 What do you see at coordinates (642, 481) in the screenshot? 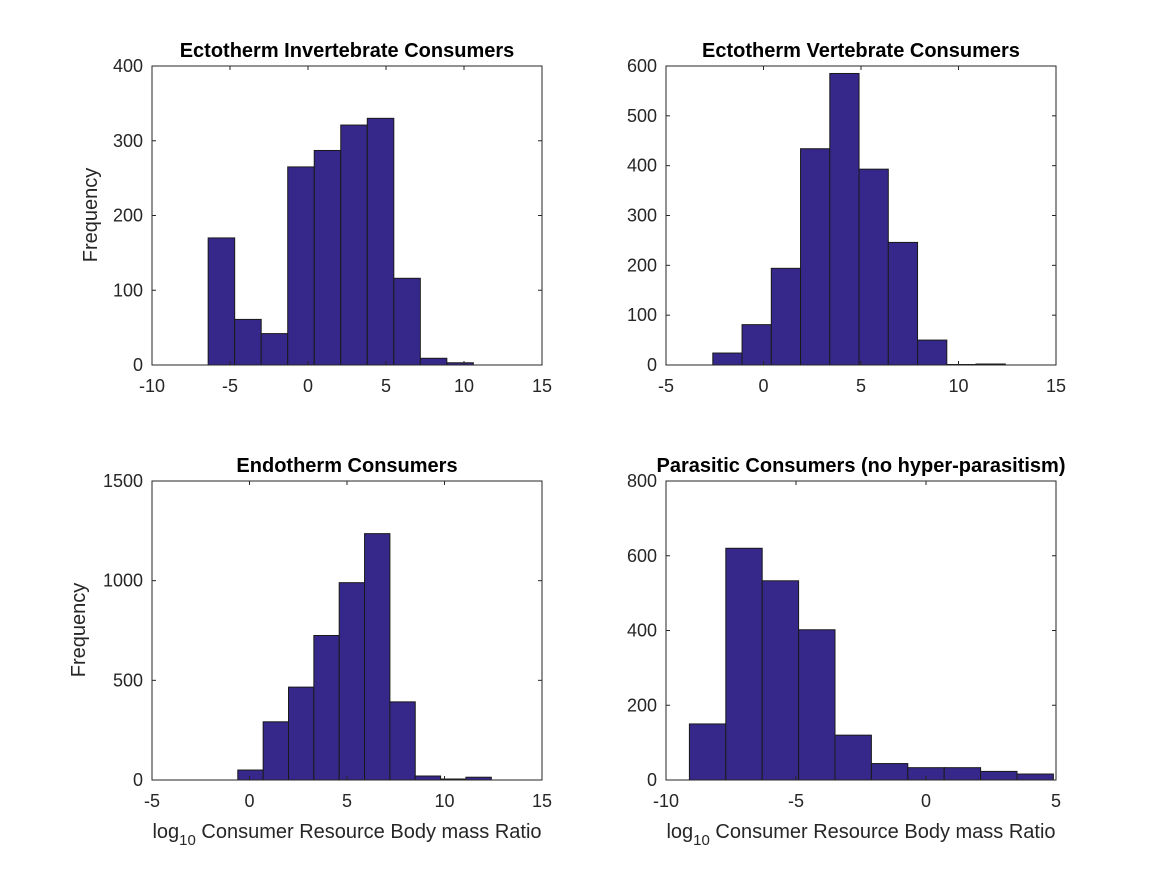
I see `y-tick-label: 800` at bounding box center [642, 481].